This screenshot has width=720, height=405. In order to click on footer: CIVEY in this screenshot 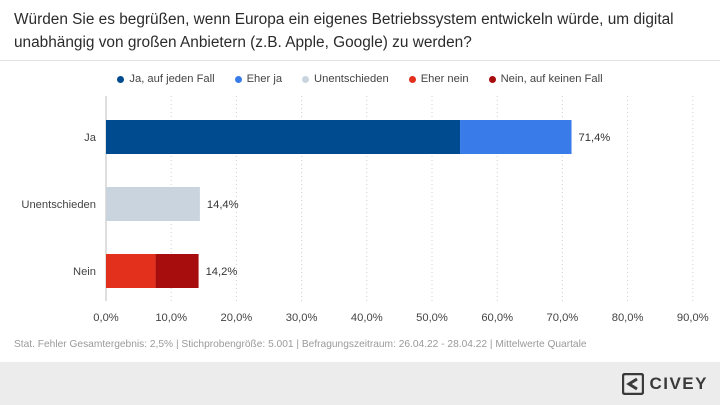, I will do `click(360, 383)`.